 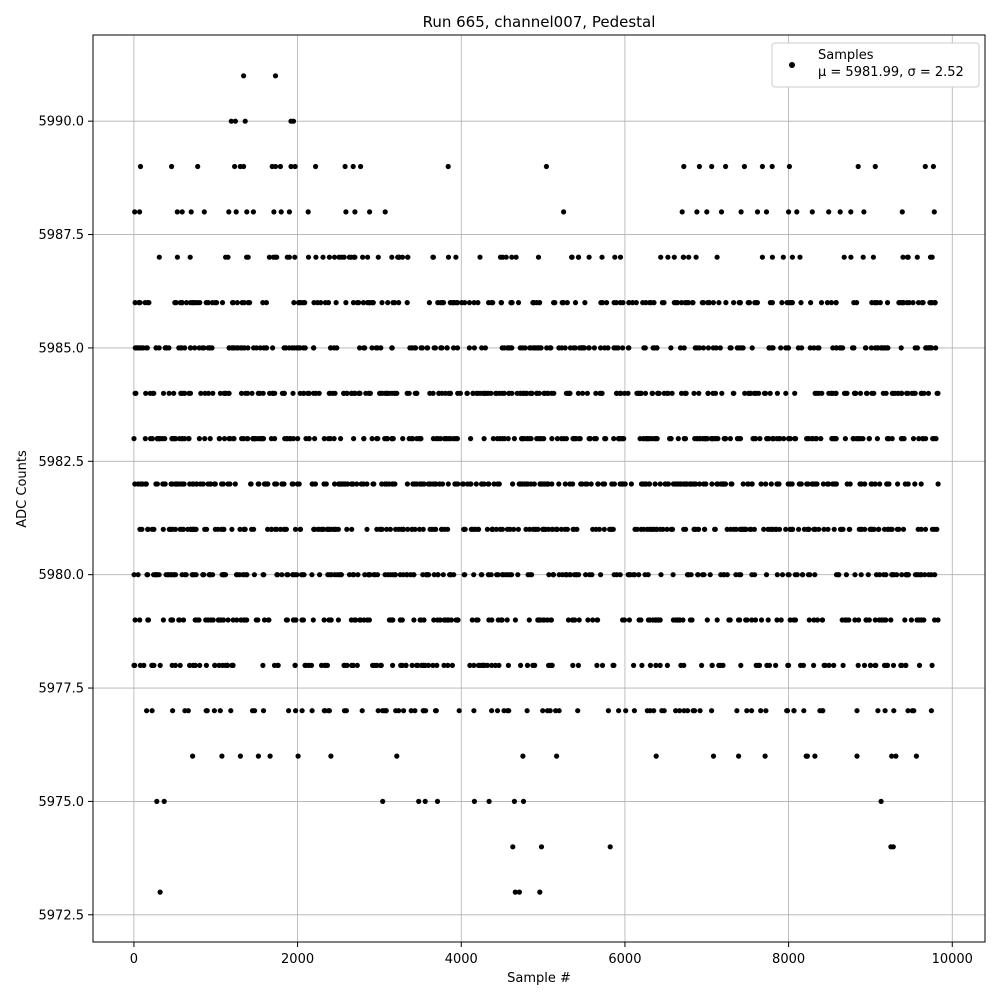 I want to click on legend-sublabel: μ = 5981.99, σ = 2.52, so click(x=891, y=72).